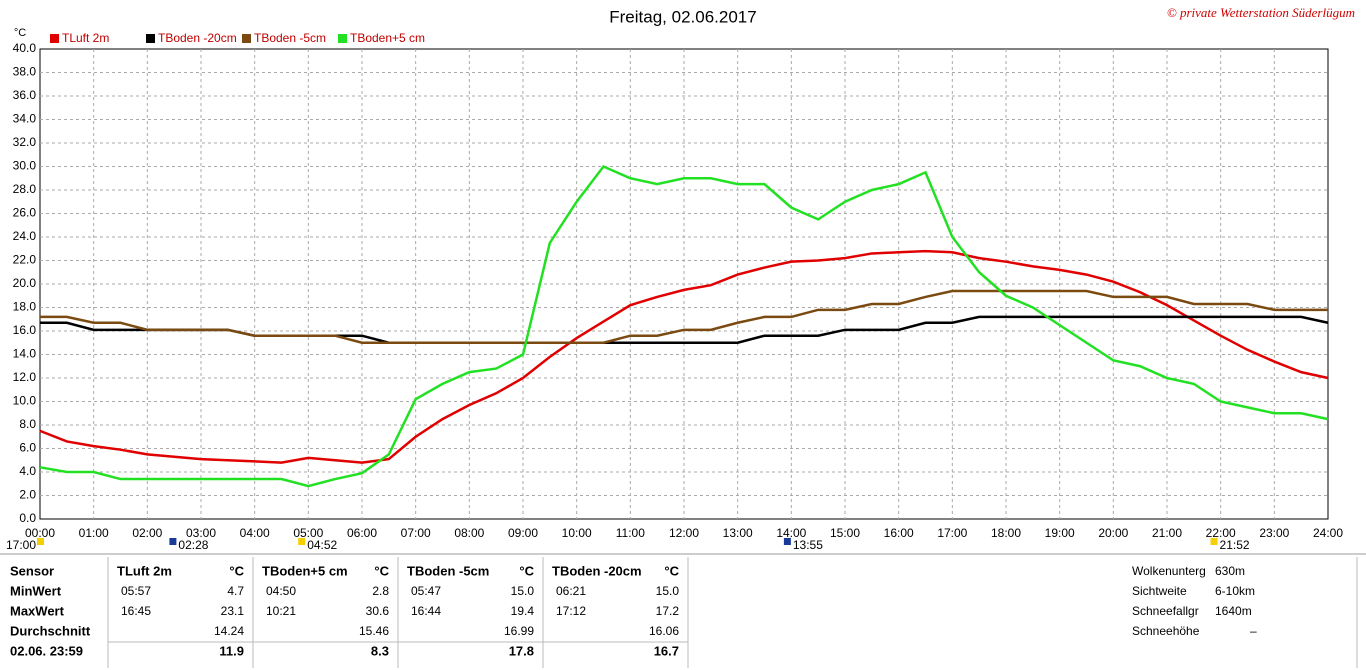 The width and height of the screenshot is (1366, 670). Describe the element at coordinates (85, 38) in the screenshot. I see `legend-label: TLuft 2m` at that location.